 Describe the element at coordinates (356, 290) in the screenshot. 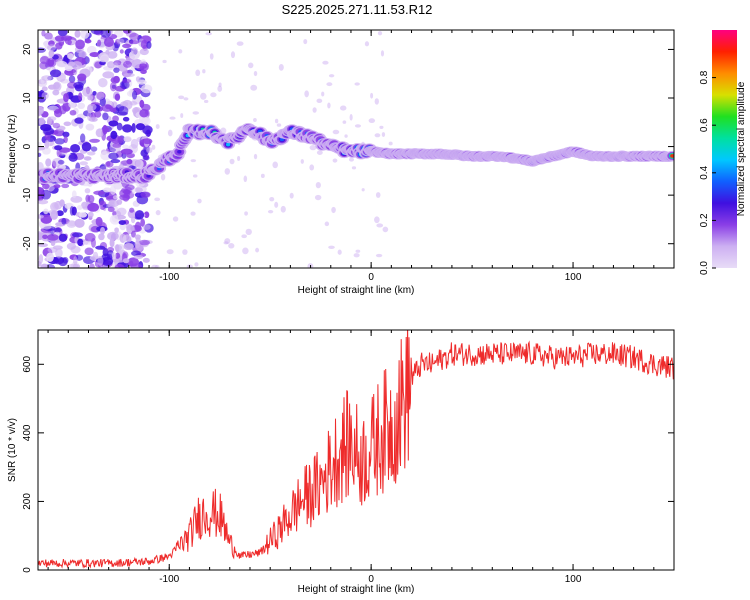

I see `spectrogram-xlabel: Height of straight line (km)` at that location.